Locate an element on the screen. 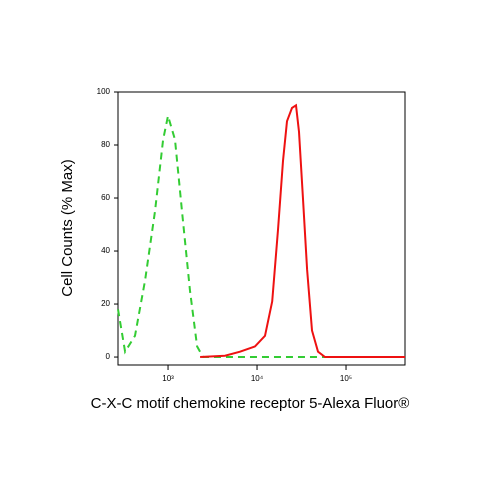  x-tick-label: 10⁴ is located at coordinates (257, 378).